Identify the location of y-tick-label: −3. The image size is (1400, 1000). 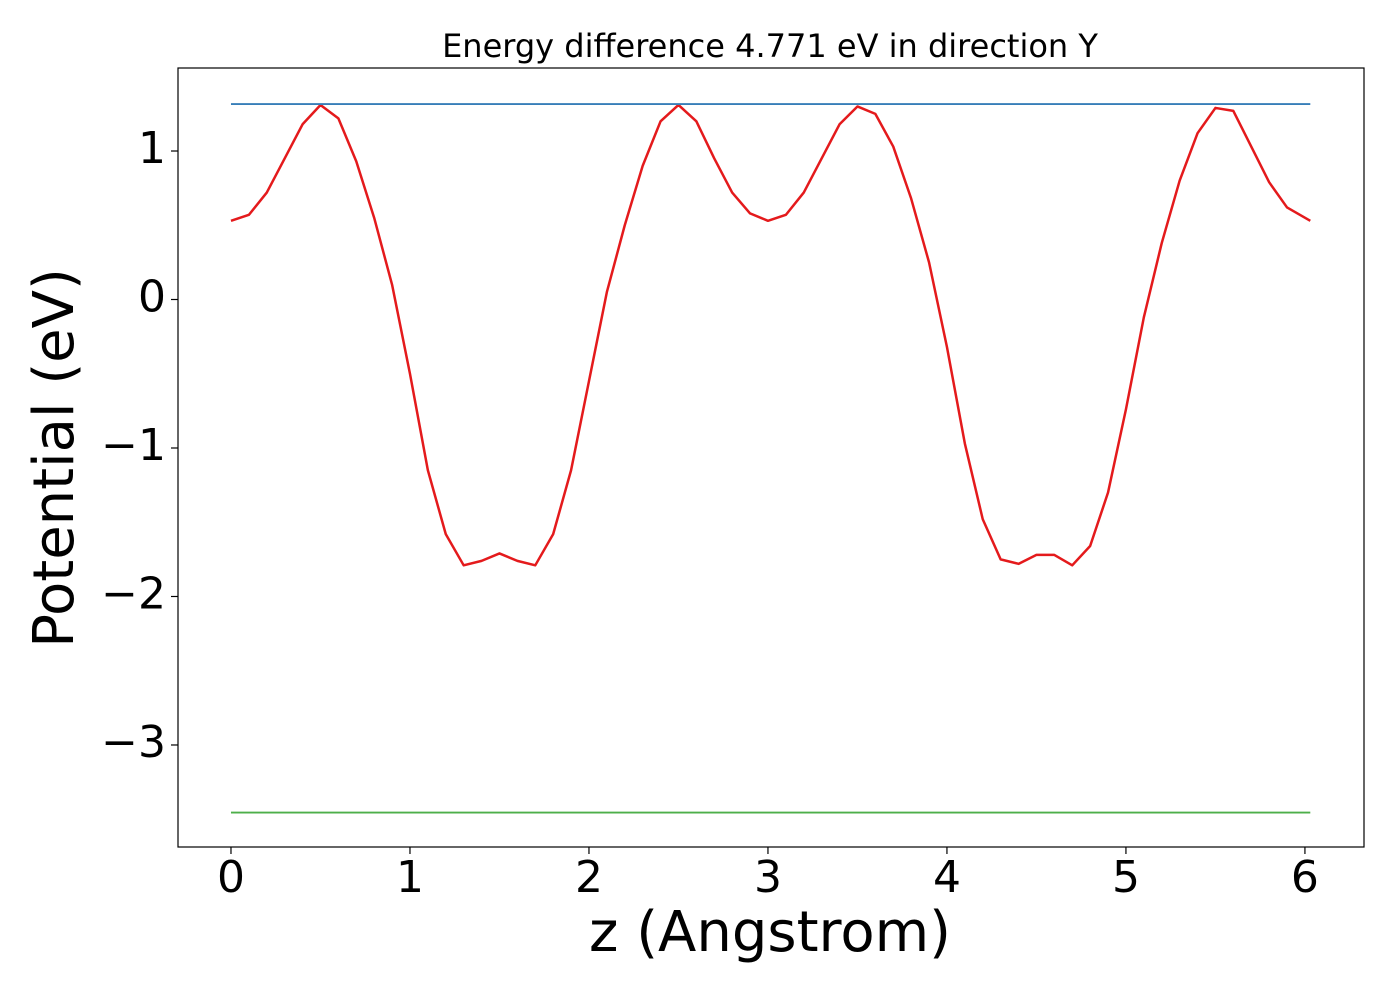
(133, 742).